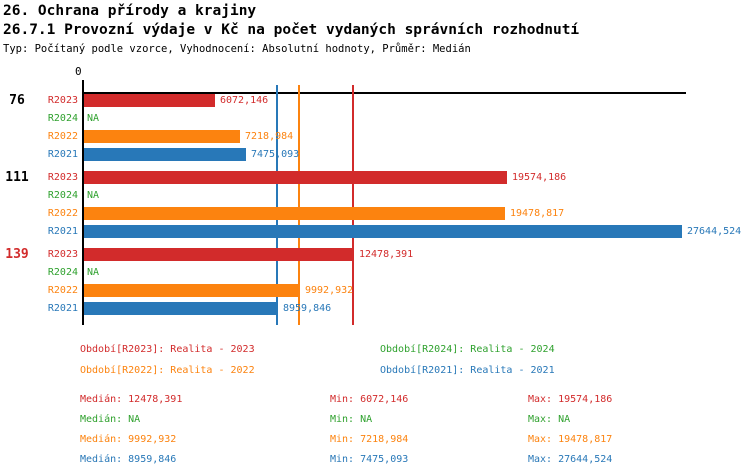  Describe the element at coordinates (110, 419) in the screenshot. I see `stat-median-r2024: Medián: NA` at that location.